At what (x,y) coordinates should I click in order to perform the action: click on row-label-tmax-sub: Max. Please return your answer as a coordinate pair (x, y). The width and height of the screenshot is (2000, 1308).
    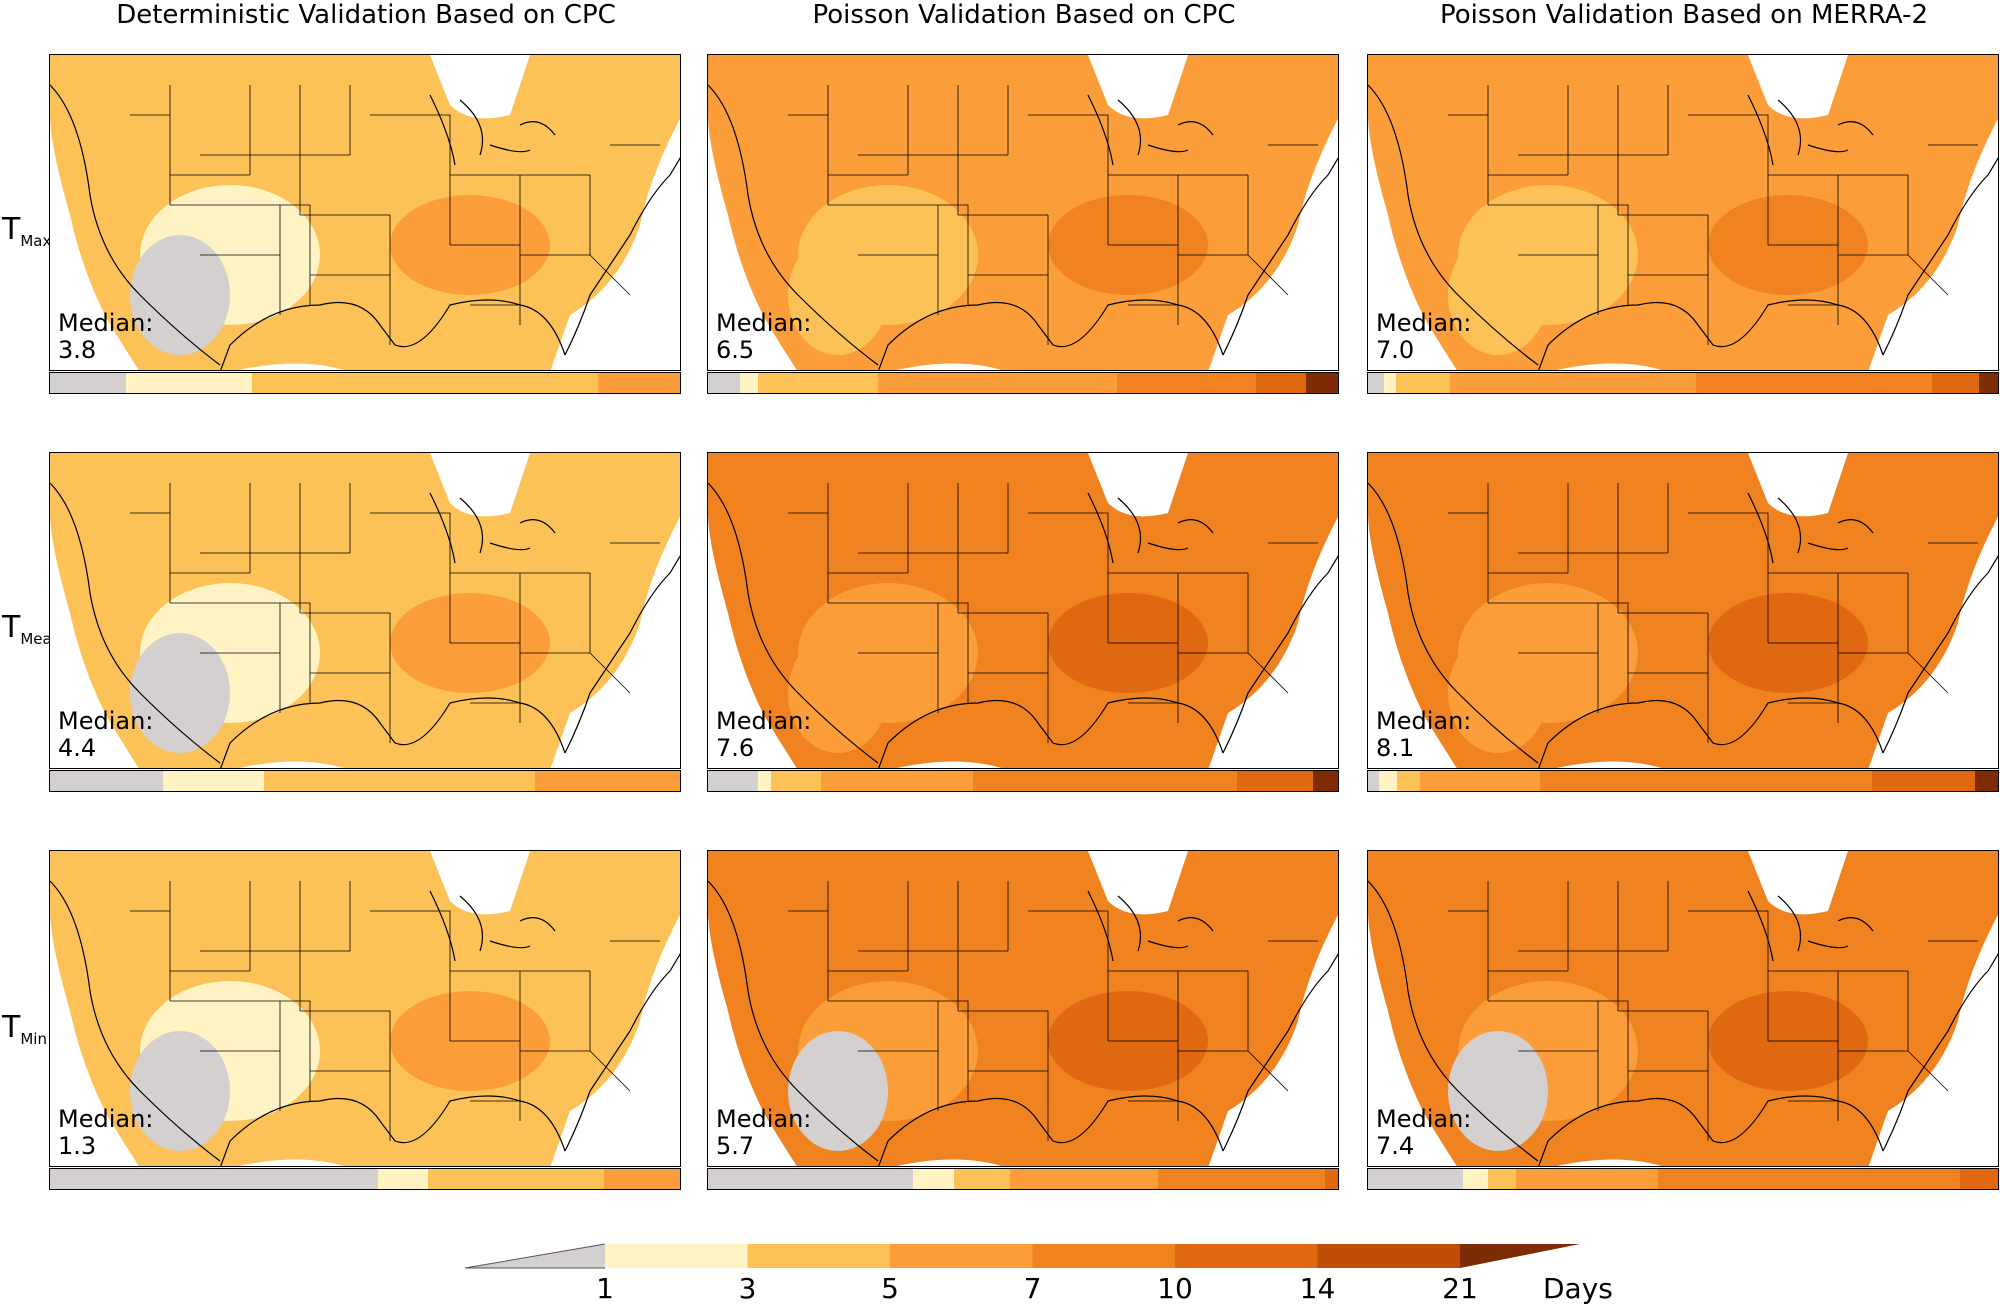
    Looking at the image, I should click on (36, 241).